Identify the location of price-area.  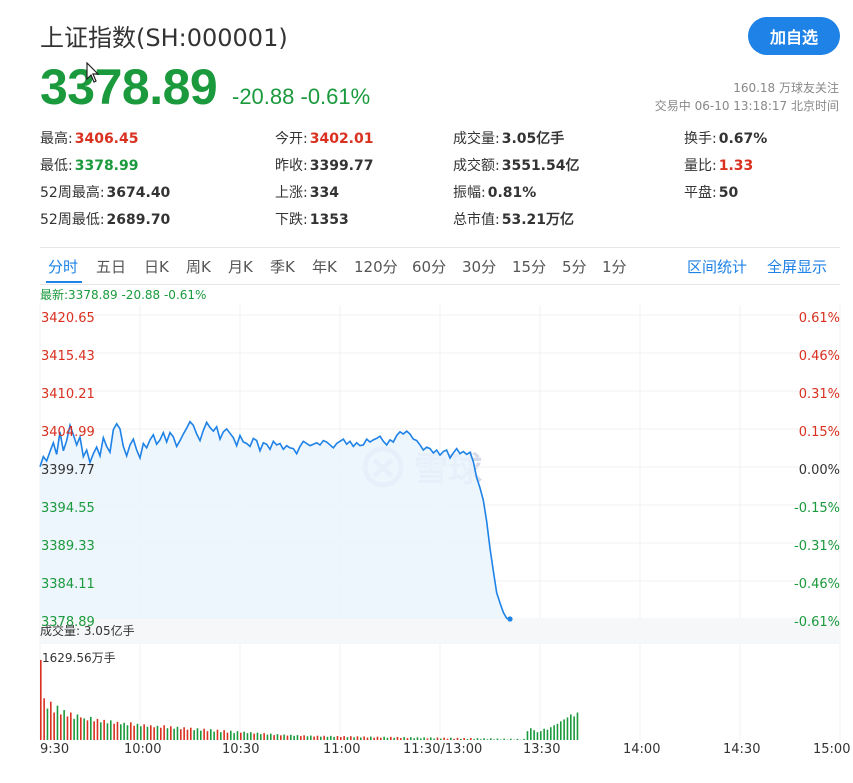
(275, 520).